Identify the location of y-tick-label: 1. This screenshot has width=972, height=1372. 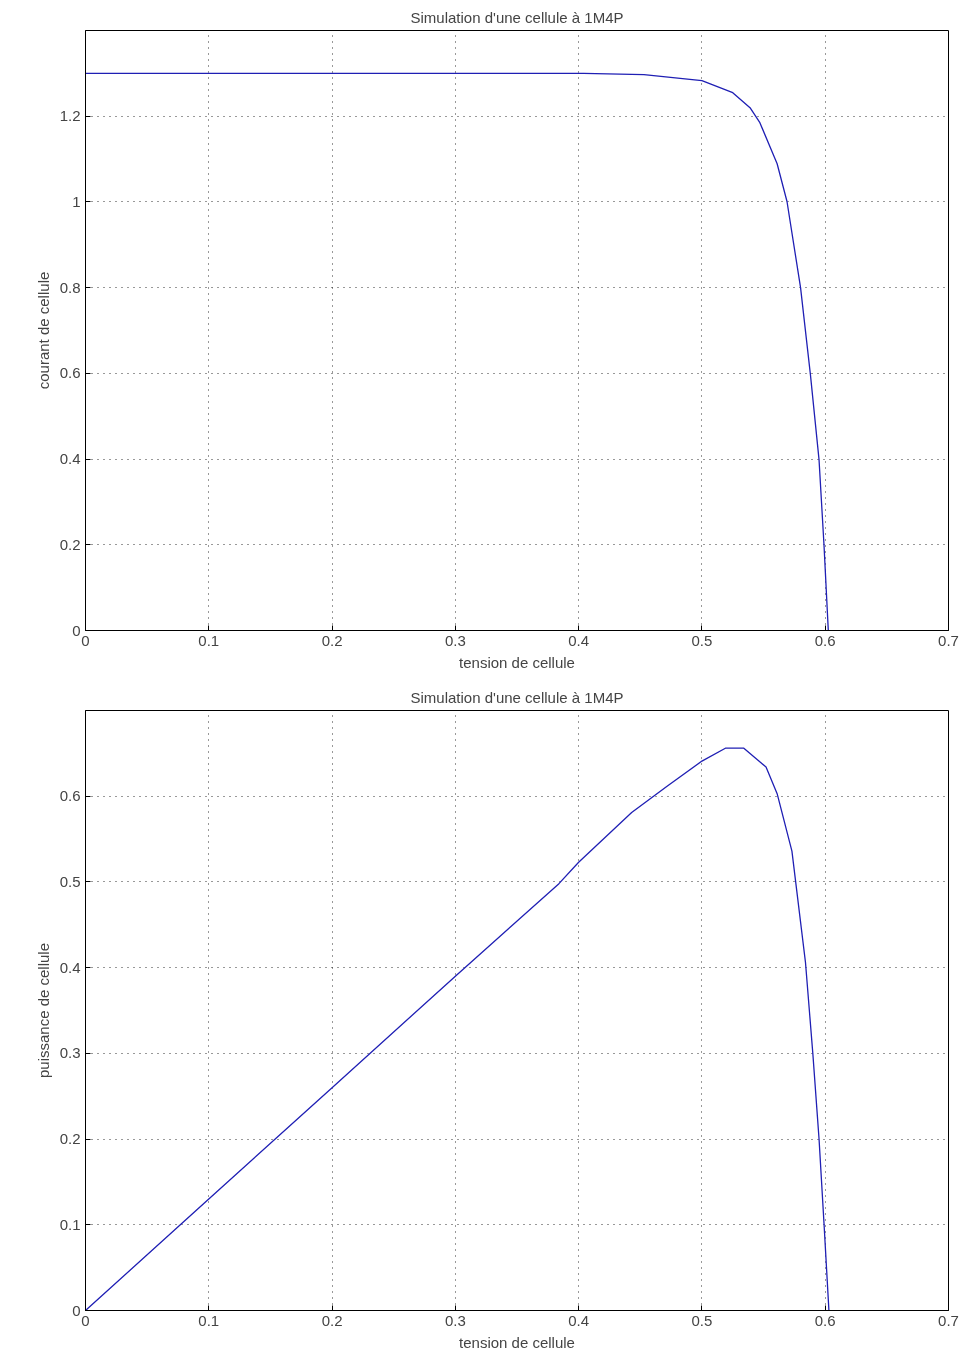
(76, 201).